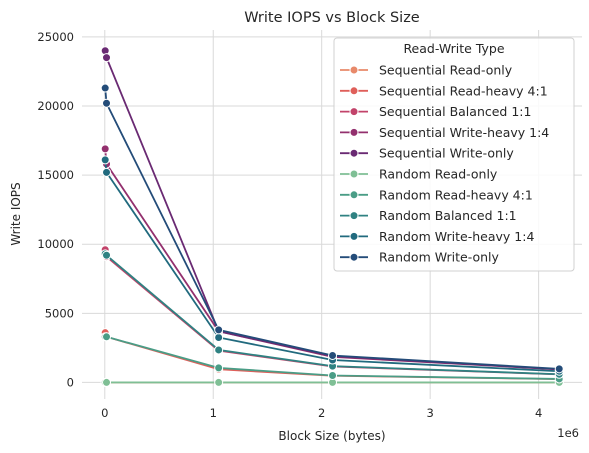 The height and width of the screenshot is (453, 589). Describe the element at coordinates (104, 413) in the screenshot. I see `x-tick-label: 0` at that location.